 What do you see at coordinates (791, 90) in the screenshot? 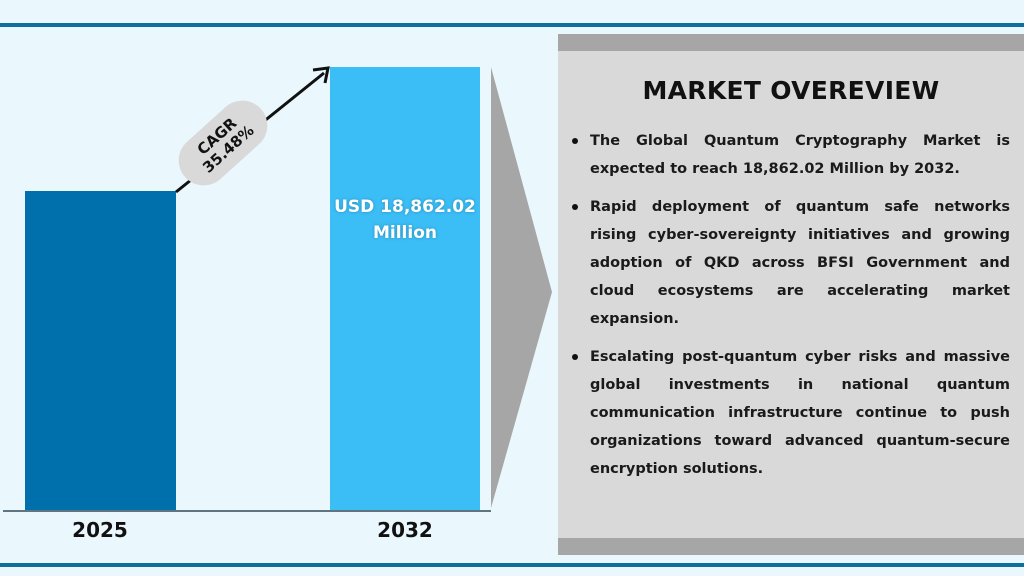
I see `panel-title: MARKET OVEREVIEW` at bounding box center [791, 90].